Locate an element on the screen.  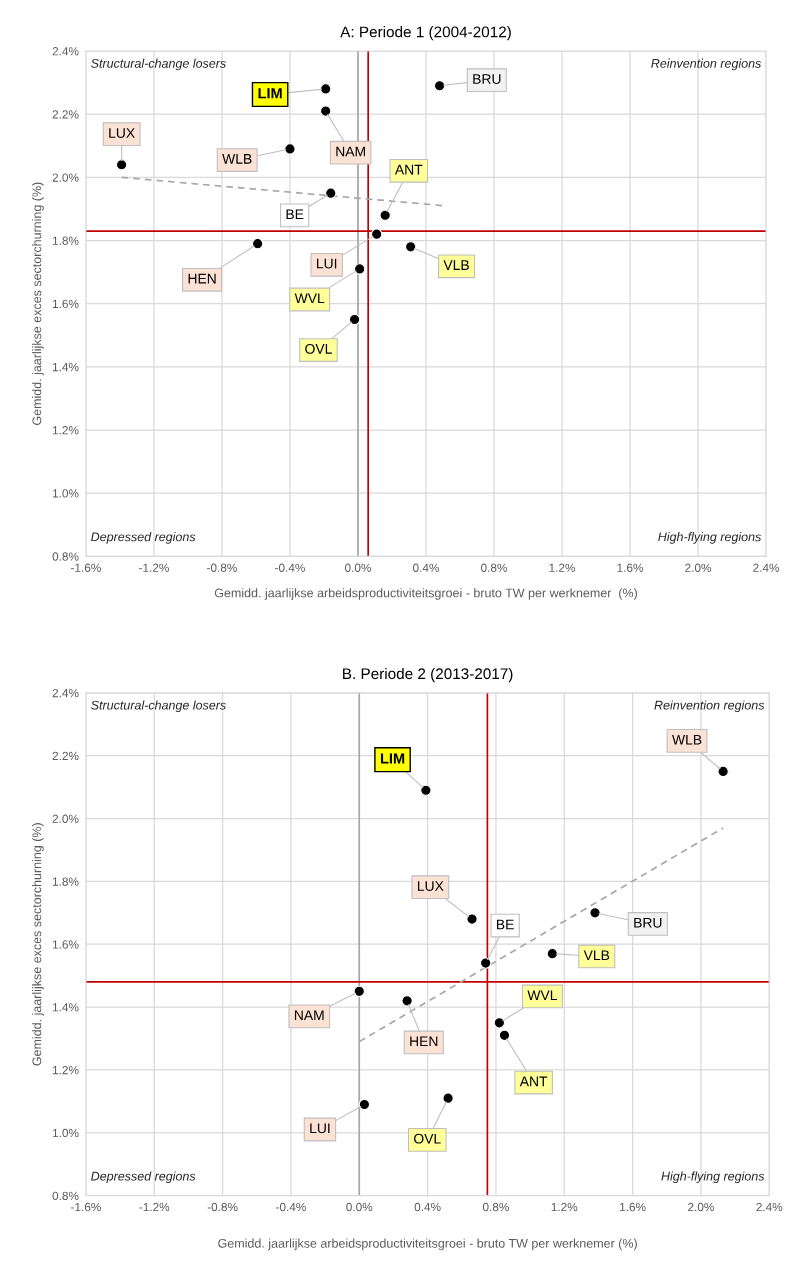
text: LUX is located at coordinates (430, 886).